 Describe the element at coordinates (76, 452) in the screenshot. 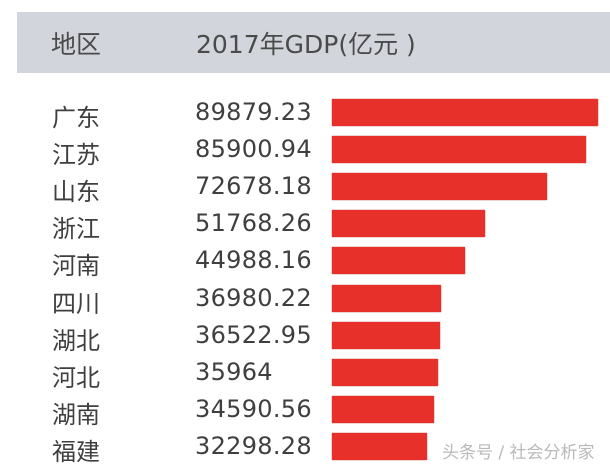

I see `region-name: 福建` at that location.